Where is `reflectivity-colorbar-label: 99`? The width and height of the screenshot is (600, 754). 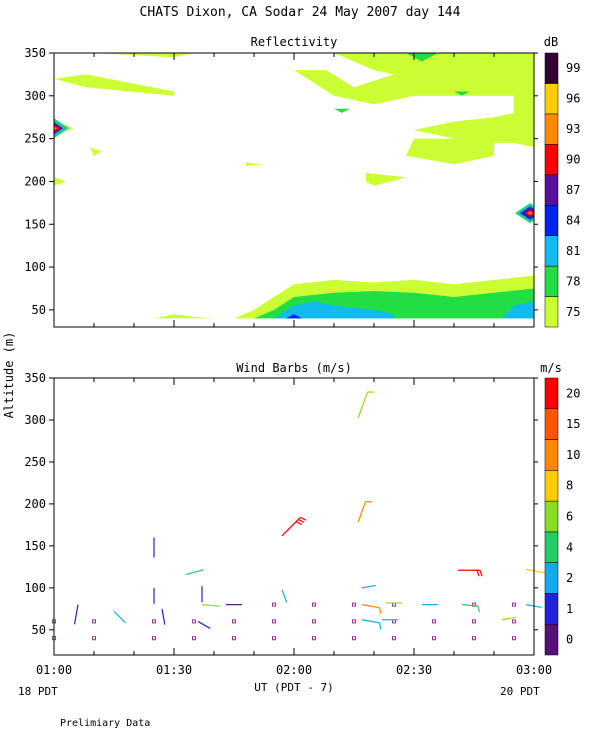
reflectivity-colorbar-label: 99 is located at coordinates (573, 68).